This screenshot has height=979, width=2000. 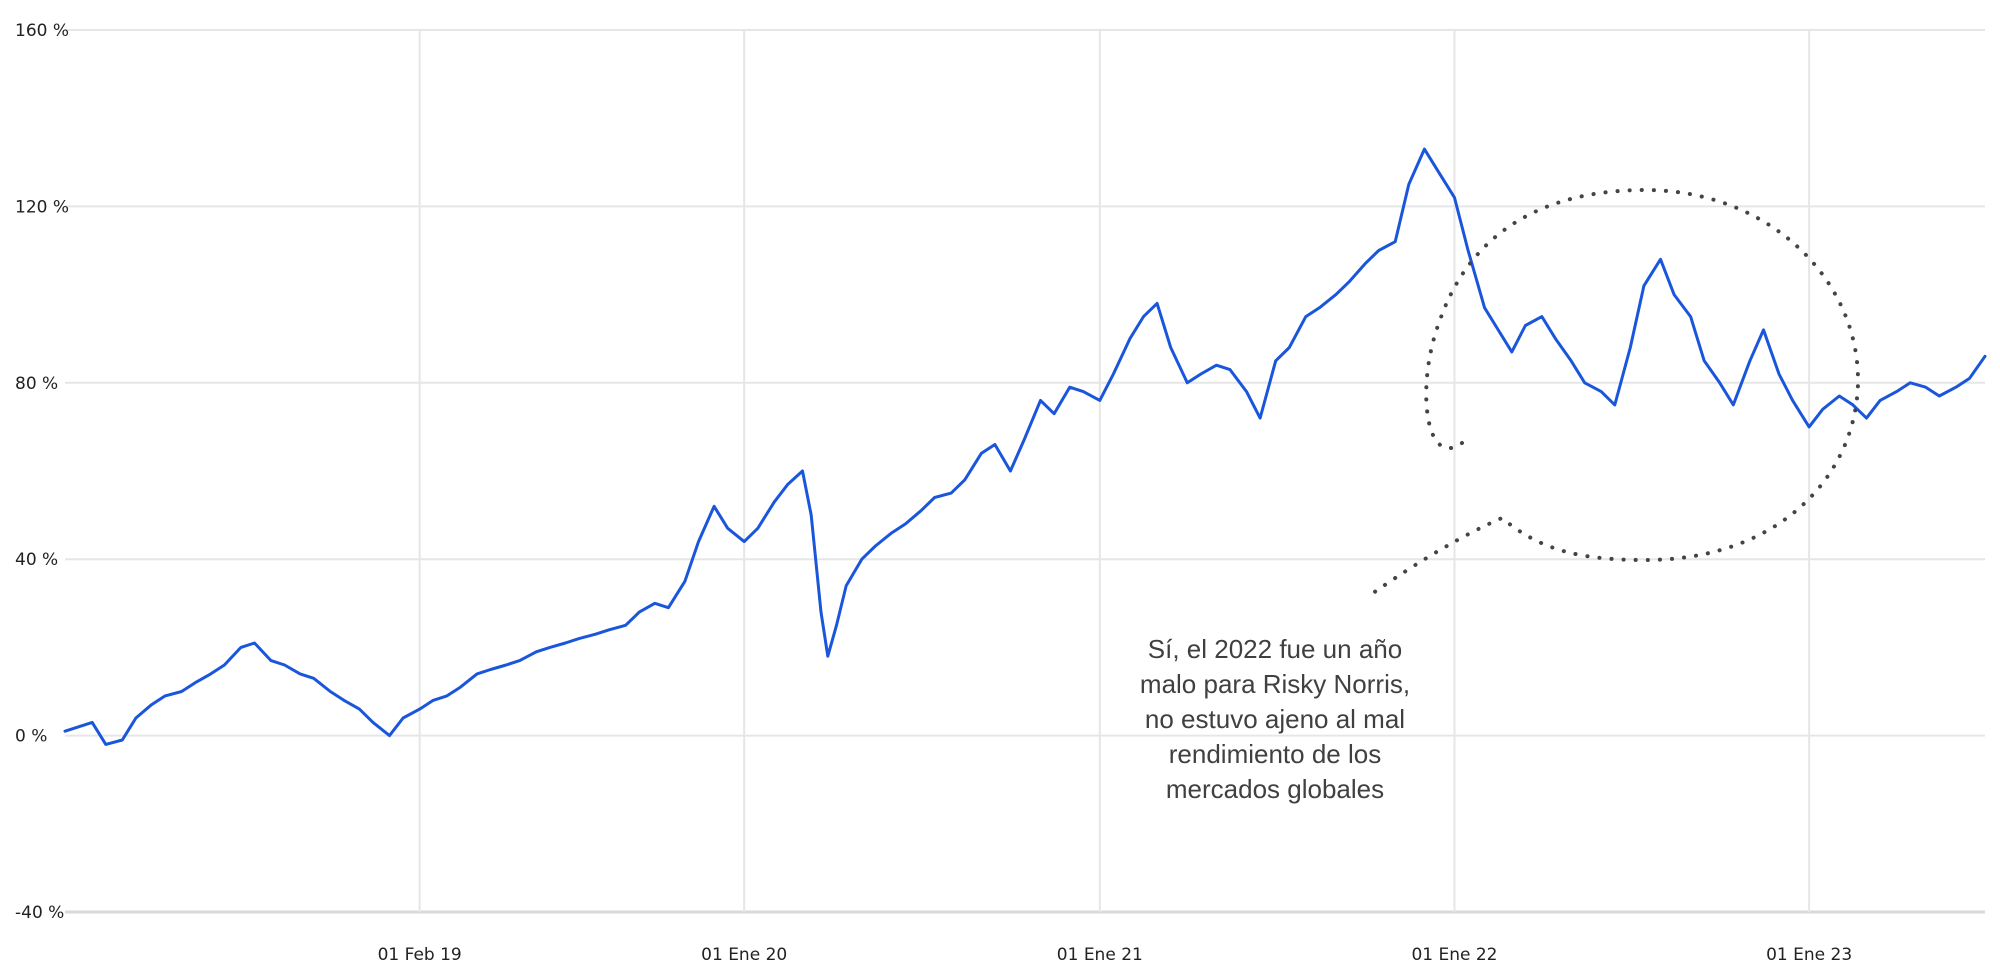 What do you see at coordinates (42, 31) in the screenshot?
I see `y-tick-label: 160 %` at bounding box center [42, 31].